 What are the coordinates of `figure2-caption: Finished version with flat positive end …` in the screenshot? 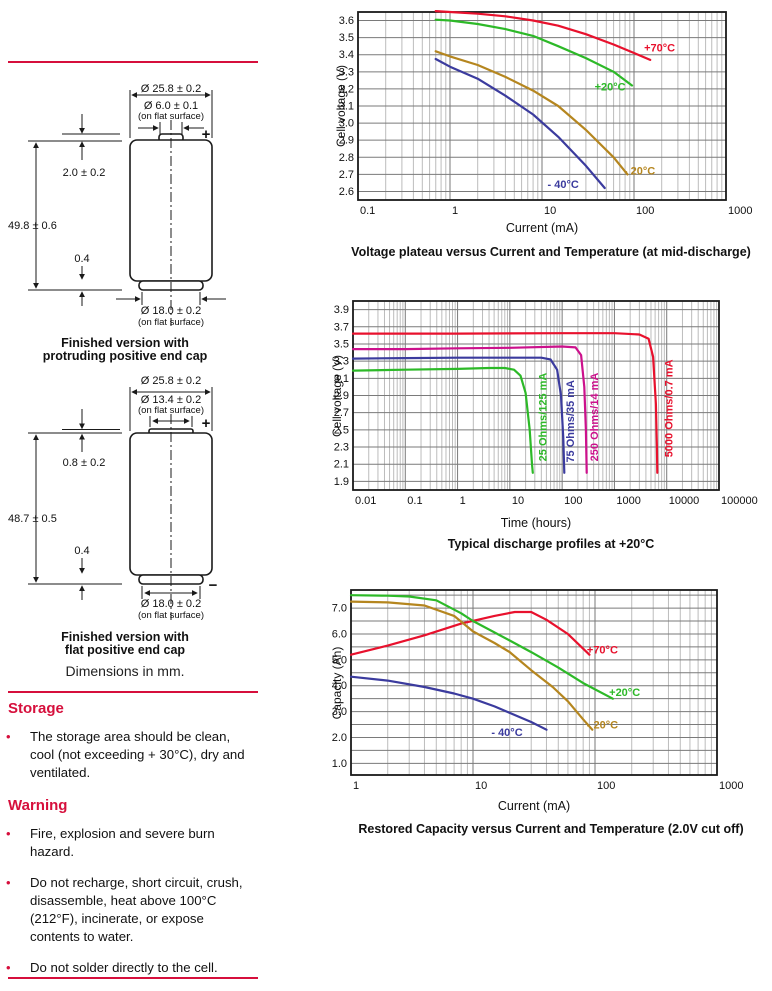 It's located at (125, 644).